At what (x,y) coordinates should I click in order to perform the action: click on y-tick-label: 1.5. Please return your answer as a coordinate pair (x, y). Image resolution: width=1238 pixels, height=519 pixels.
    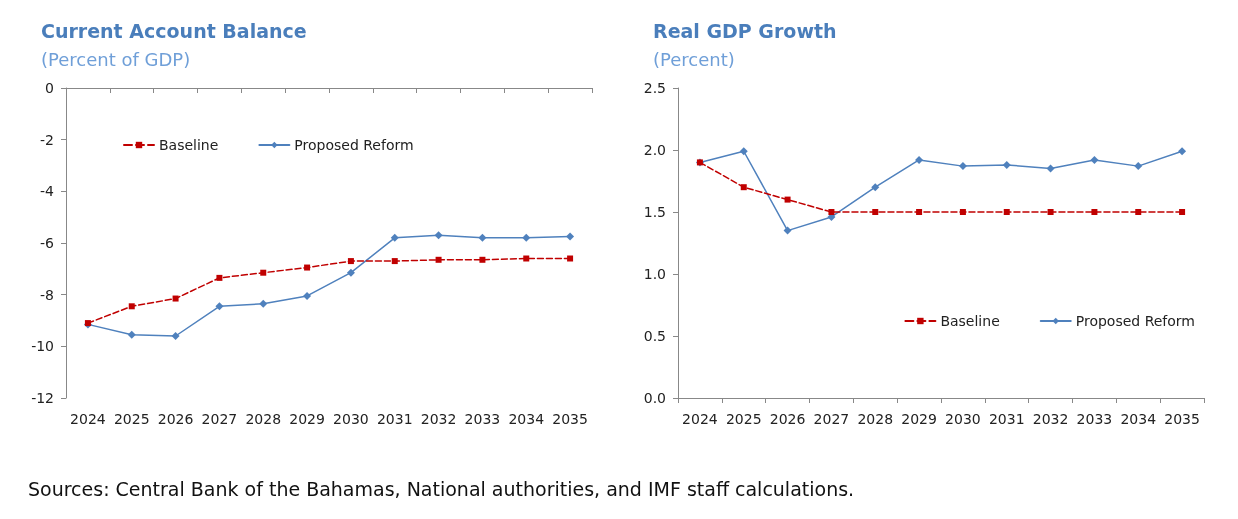
    Looking at the image, I should click on (654, 212).